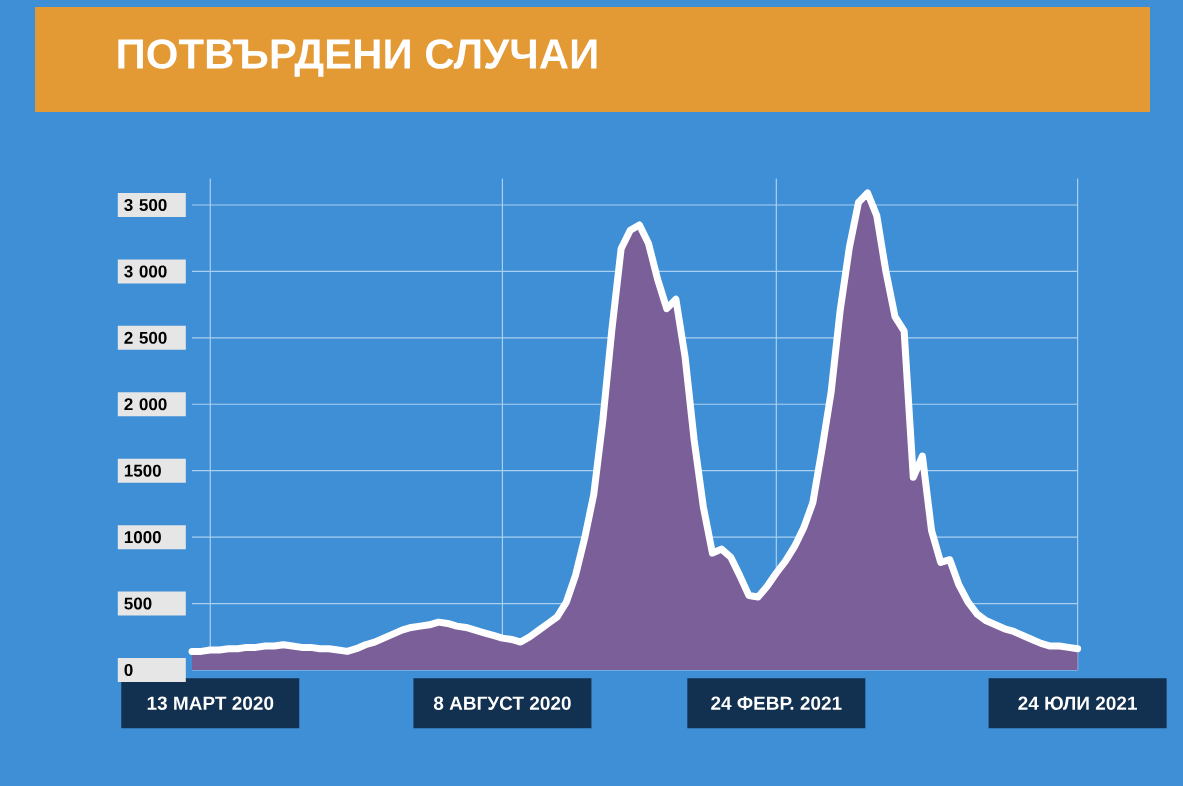 The image size is (1183, 786). Describe the element at coordinates (357, 58) in the screenshot. I see `chart-title: ПОТВЪРДЕНИ СЛУЧАИ` at that location.